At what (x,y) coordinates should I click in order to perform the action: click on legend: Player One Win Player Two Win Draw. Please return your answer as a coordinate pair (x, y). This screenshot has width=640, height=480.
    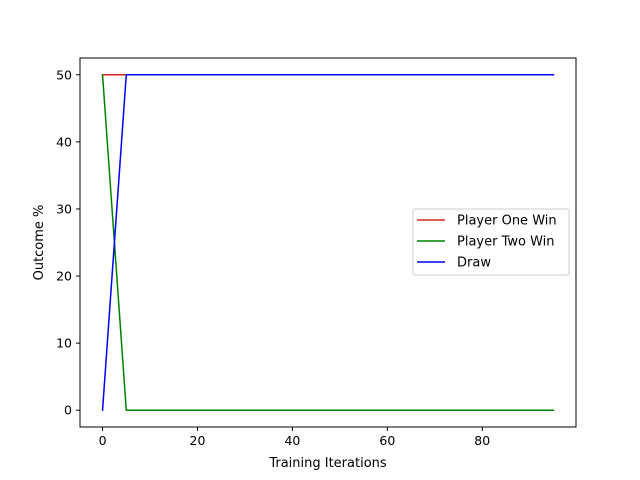
    Looking at the image, I should click on (491, 242).